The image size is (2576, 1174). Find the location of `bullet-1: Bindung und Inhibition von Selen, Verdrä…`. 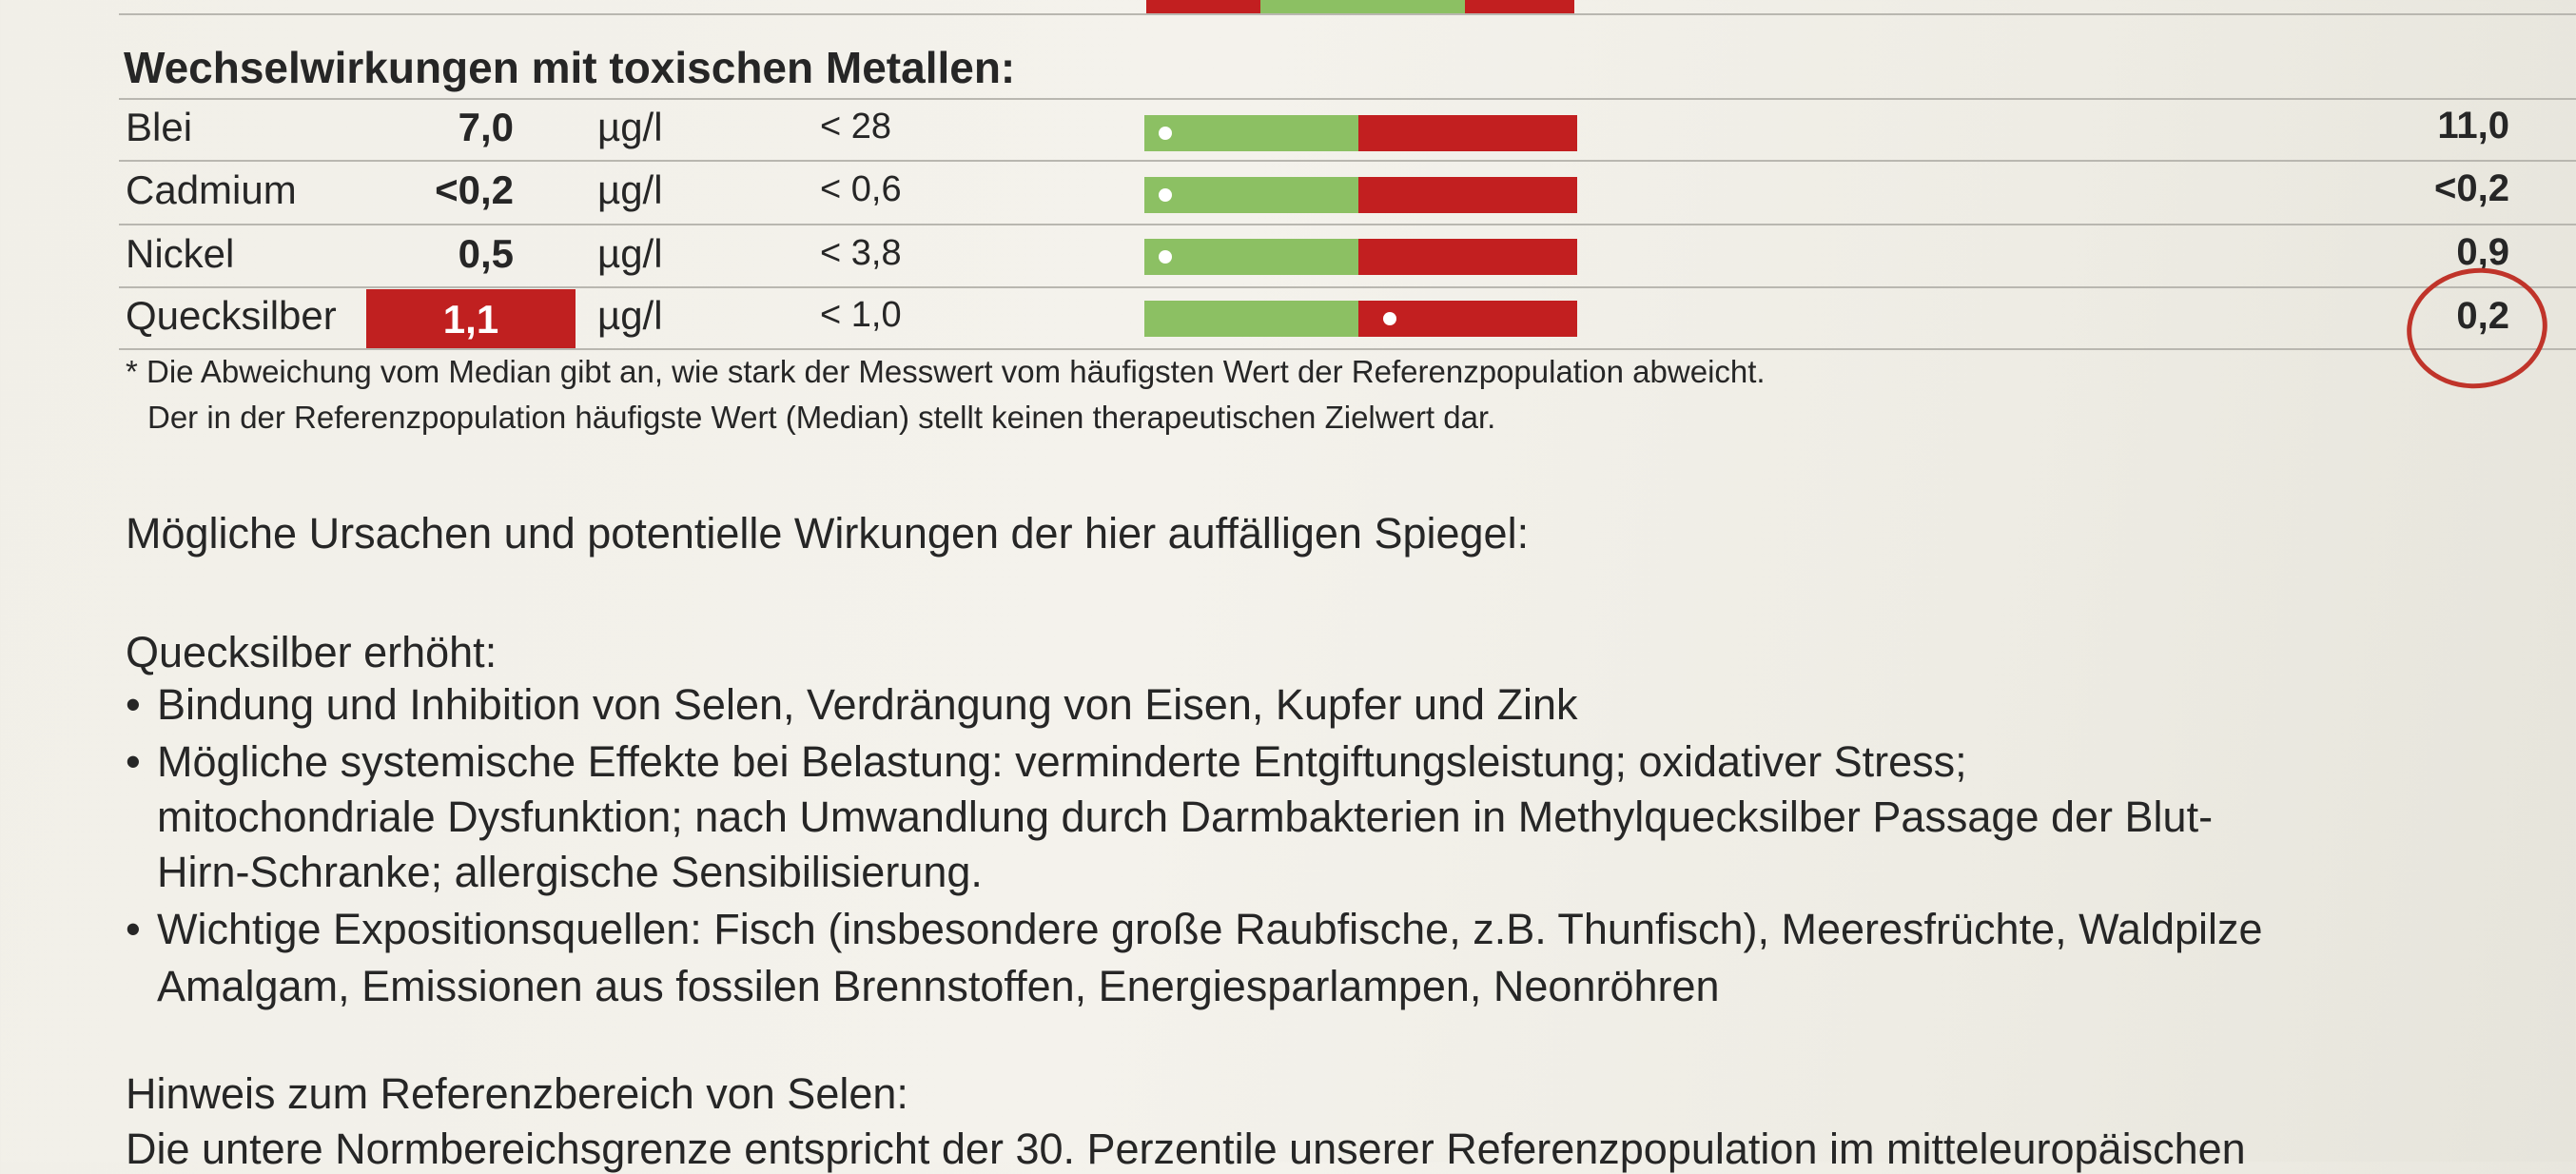

bullet-1: Bindung und Inhibition von Selen, Verdrä… is located at coordinates (868, 704).